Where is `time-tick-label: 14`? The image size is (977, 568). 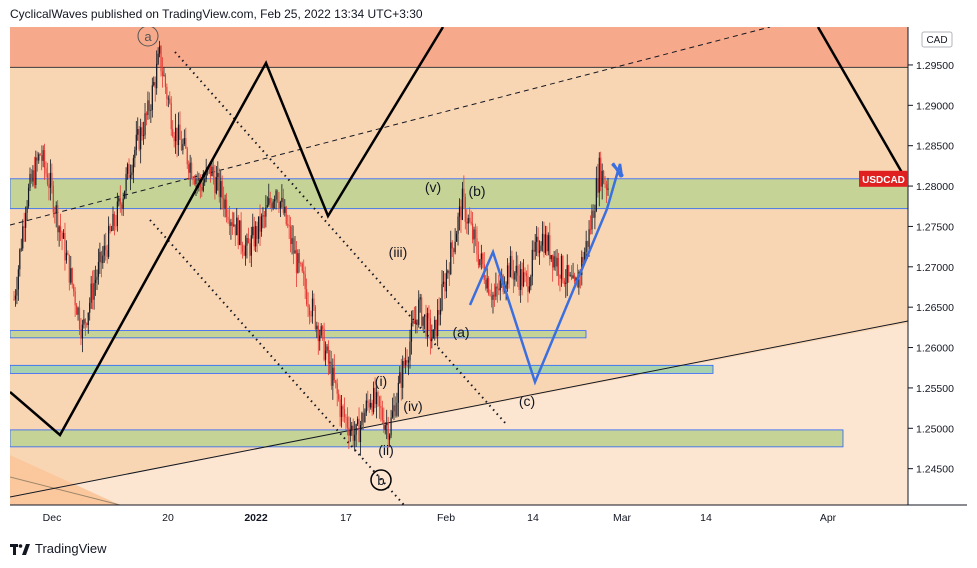 time-tick-label: 14 is located at coordinates (706, 518).